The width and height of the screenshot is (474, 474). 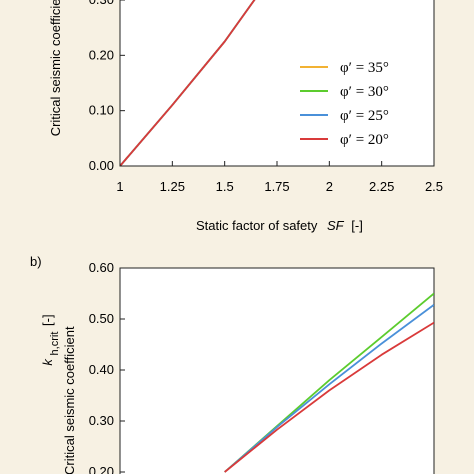 I want to click on x-tick-label: 2.25, so click(x=381, y=186).